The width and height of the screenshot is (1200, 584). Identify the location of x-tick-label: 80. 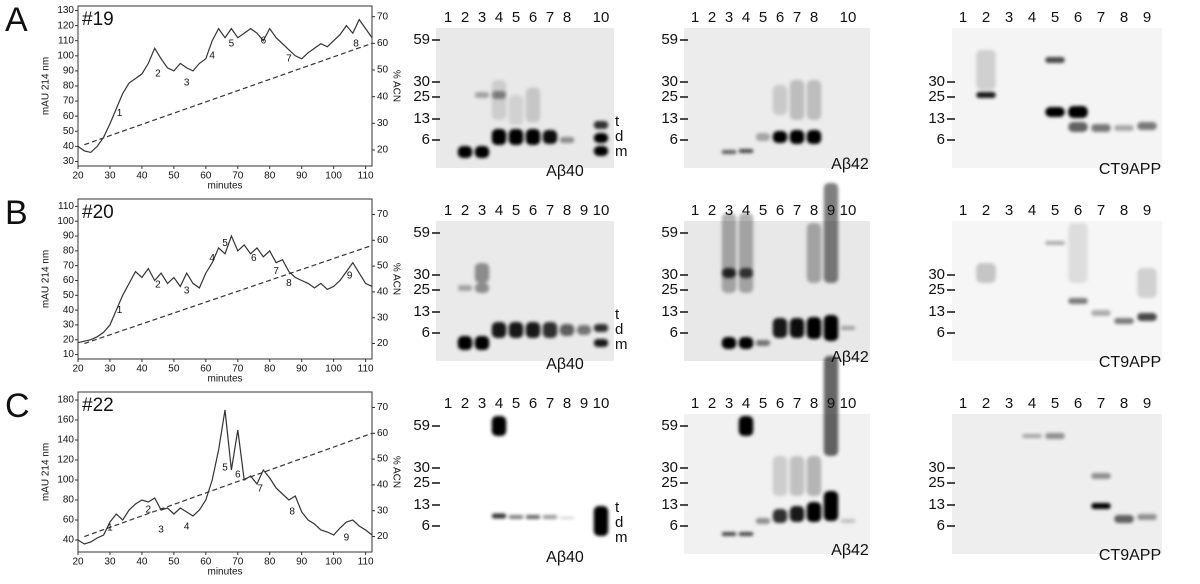
(270, 562).